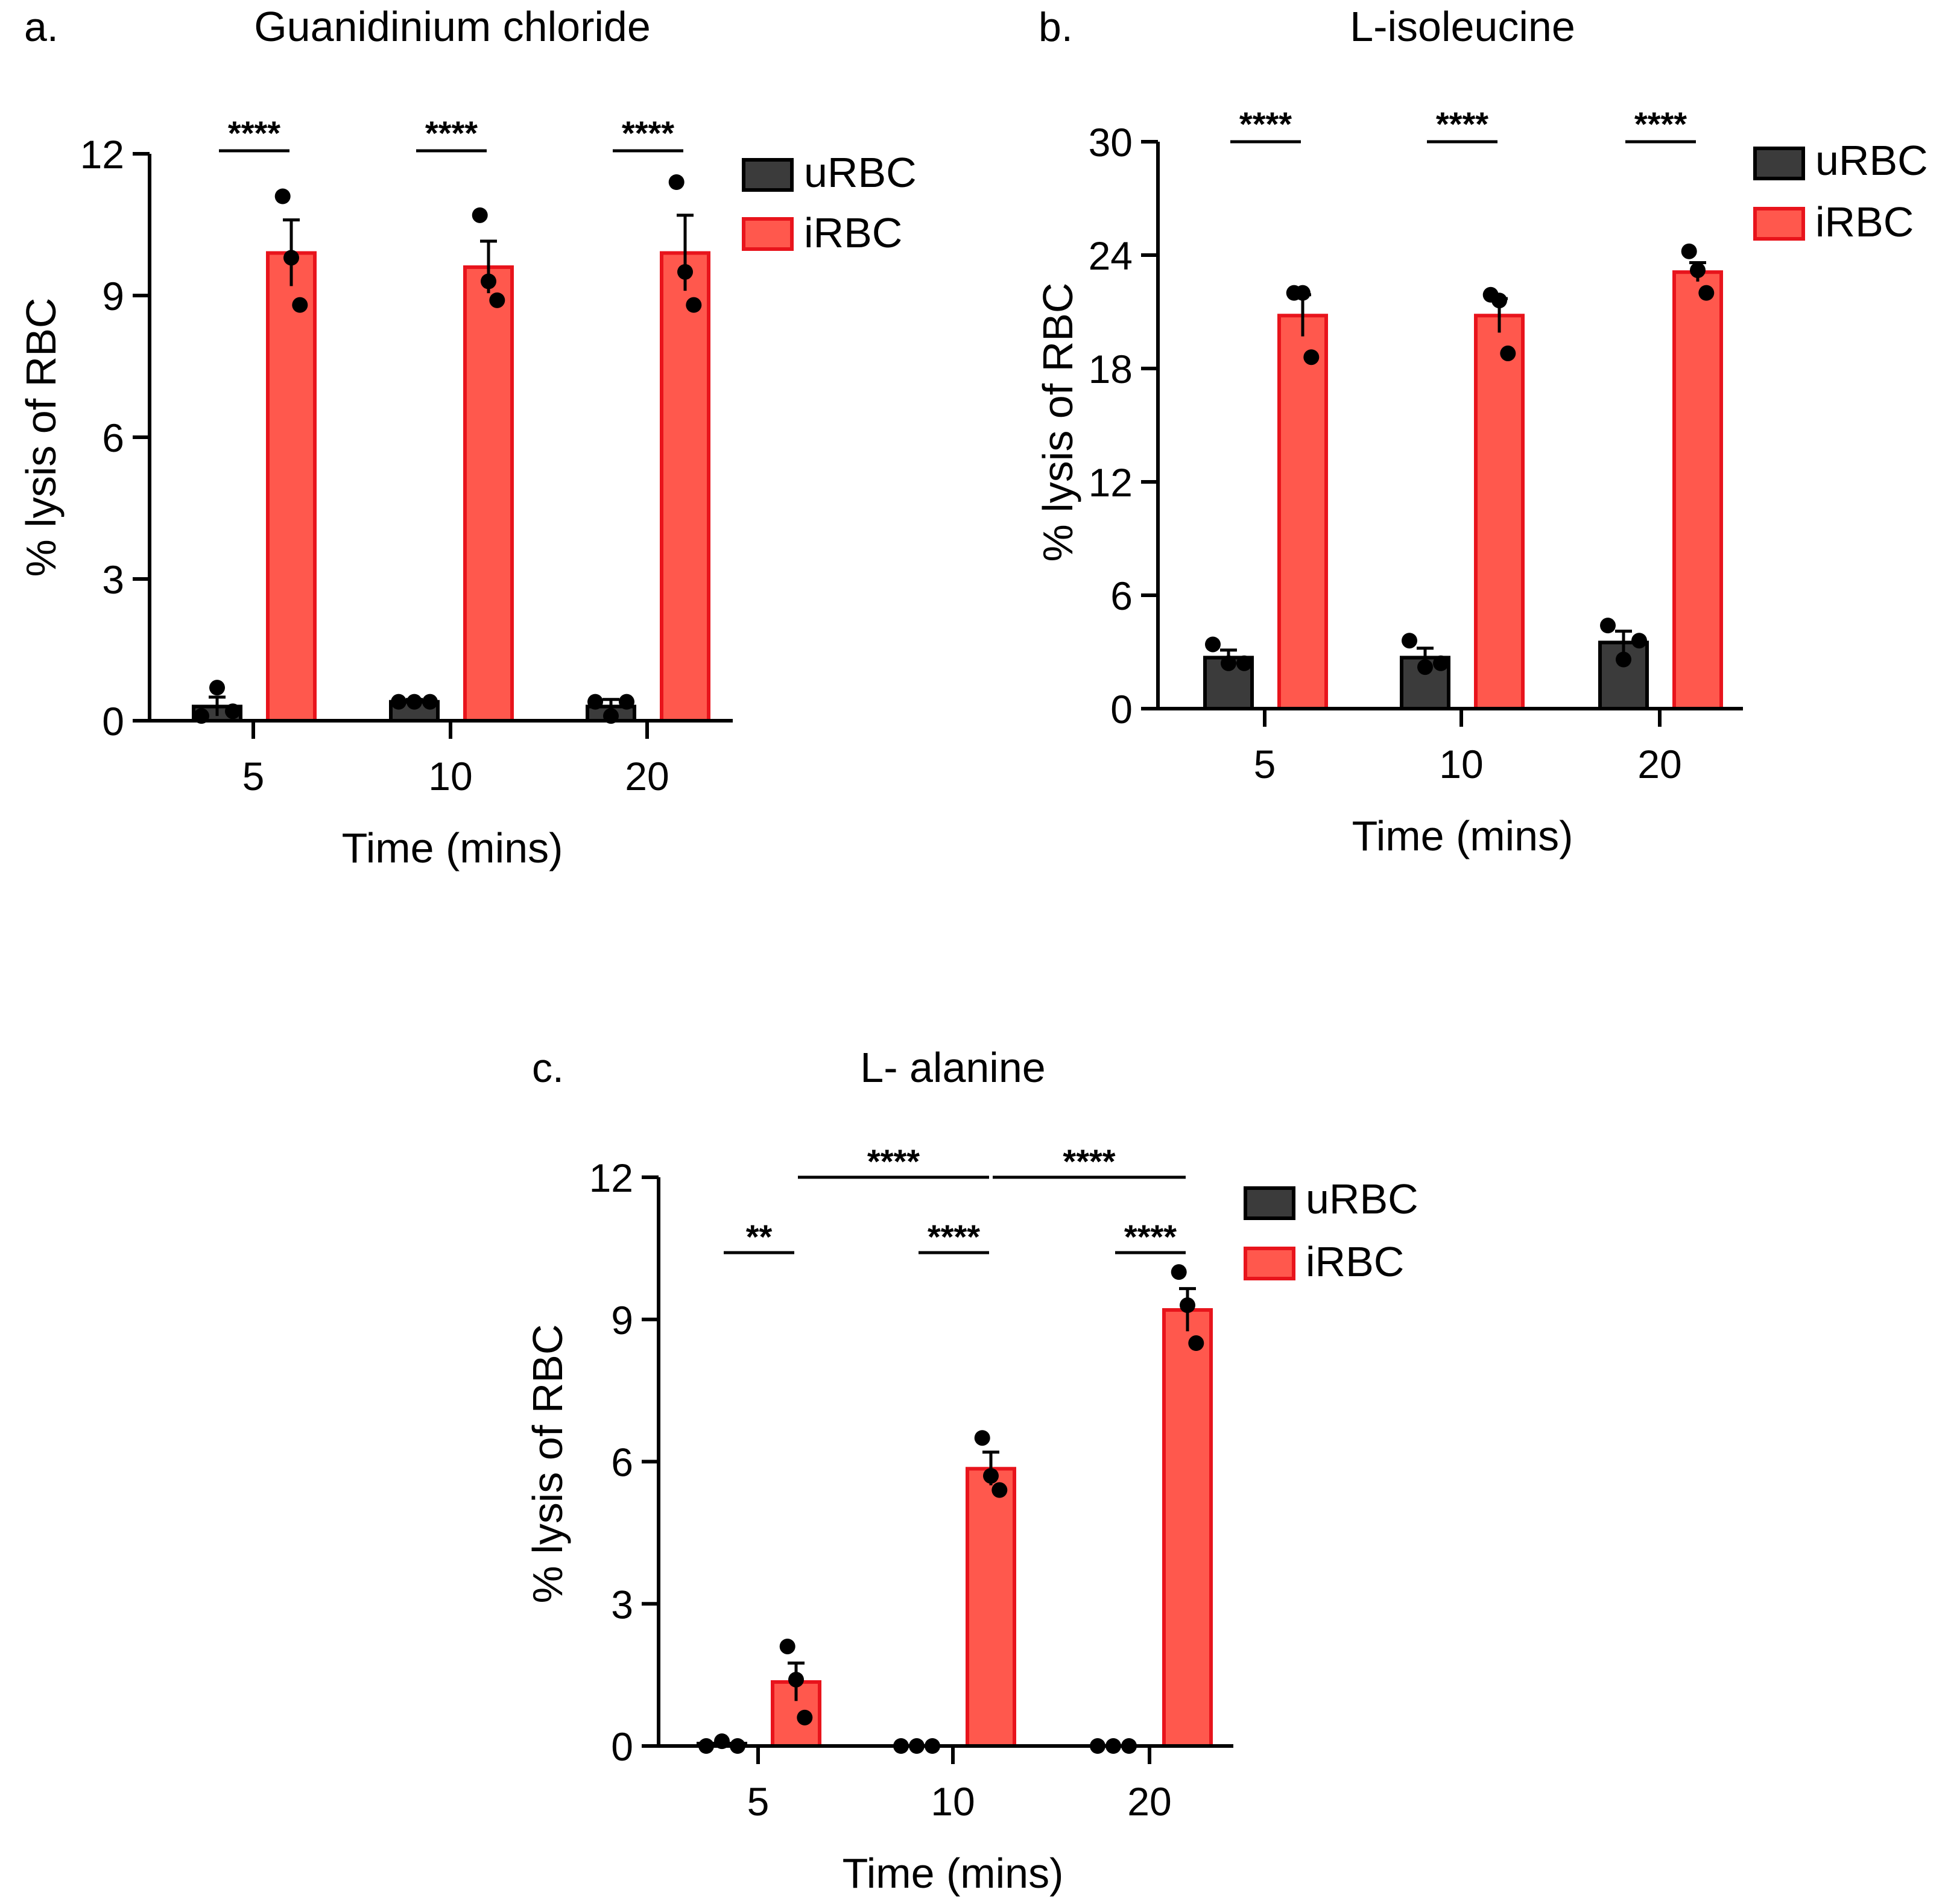 Image resolution: width=1948 pixels, height=1904 pixels. Describe the element at coordinates (1121, 710) in the screenshot. I see `panel-b-y-tick-label-0: 0` at that location.